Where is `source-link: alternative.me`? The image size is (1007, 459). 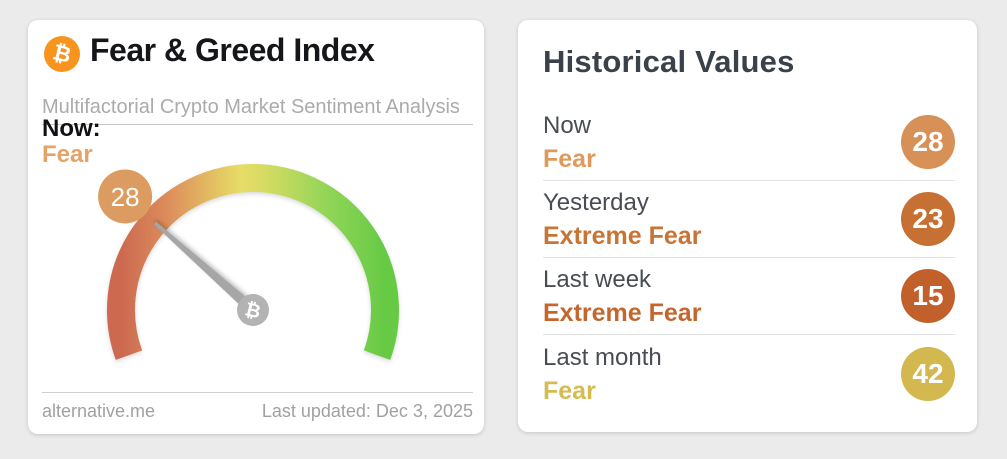
source-link: alternative.me is located at coordinates (99, 411).